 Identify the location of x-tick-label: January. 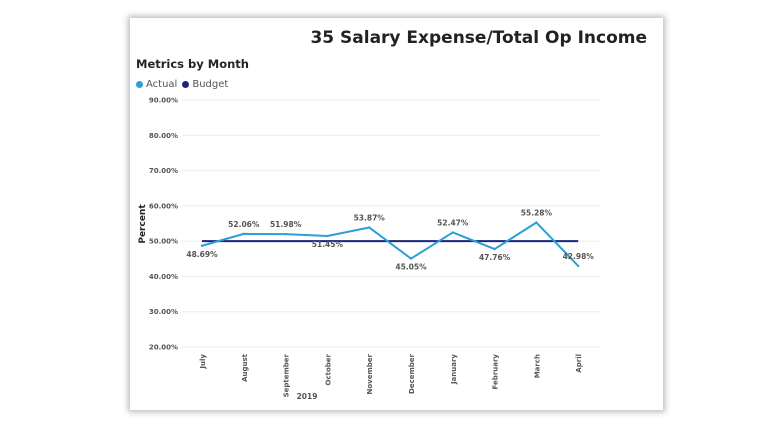
(454, 369).